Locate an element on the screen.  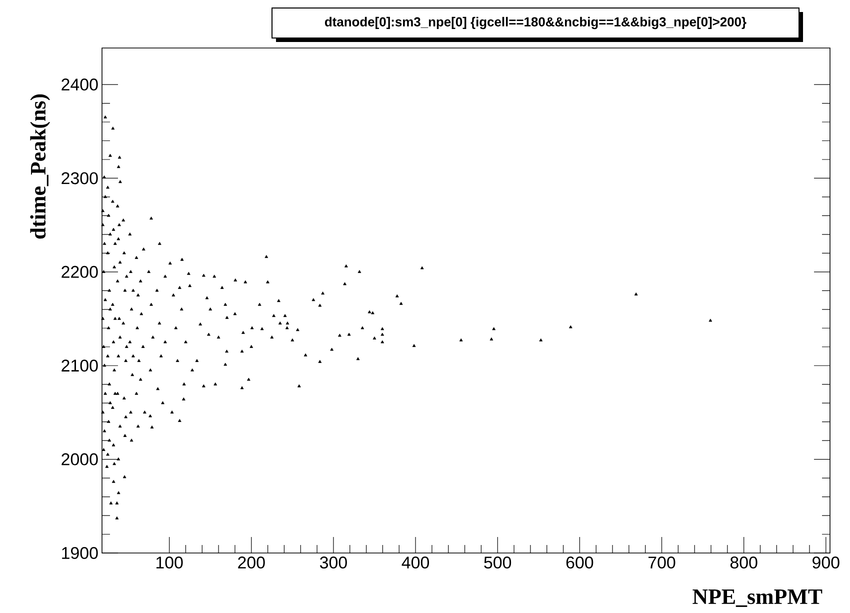
y-tick-label: 2300 is located at coordinates (80, 178).